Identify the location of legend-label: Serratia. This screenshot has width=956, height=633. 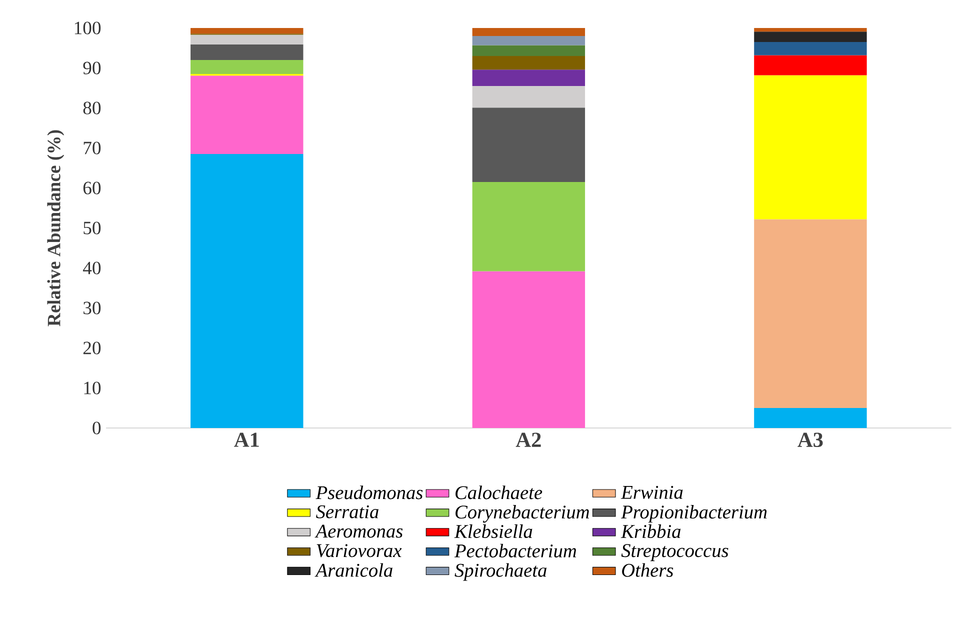
(347, 511).